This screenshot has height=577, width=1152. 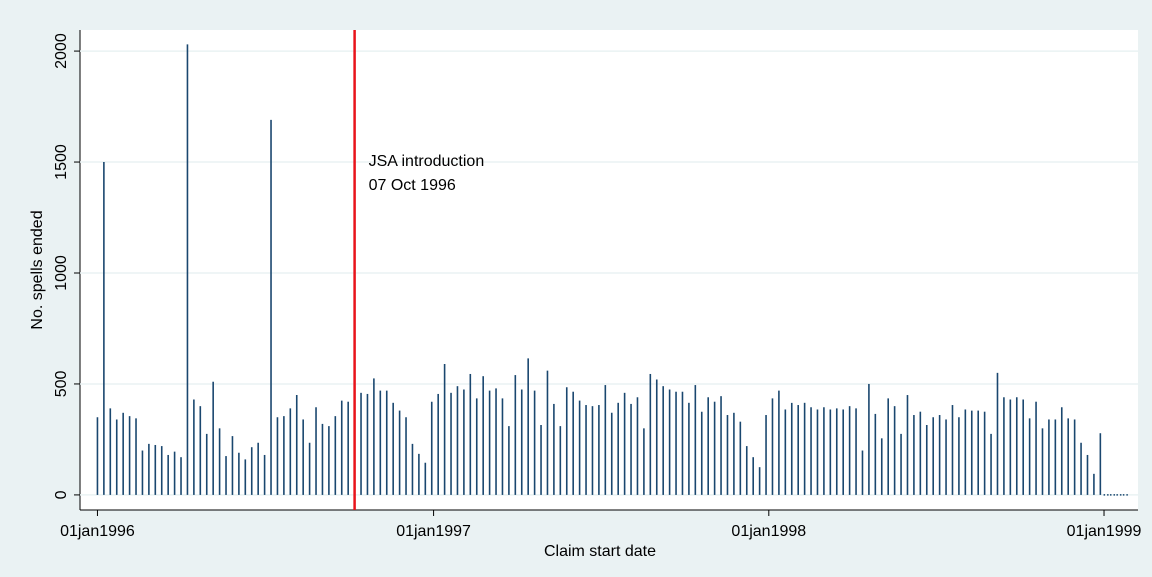 I want to click on x-tick-label: 01jan1998, so click(x=768, y=531).